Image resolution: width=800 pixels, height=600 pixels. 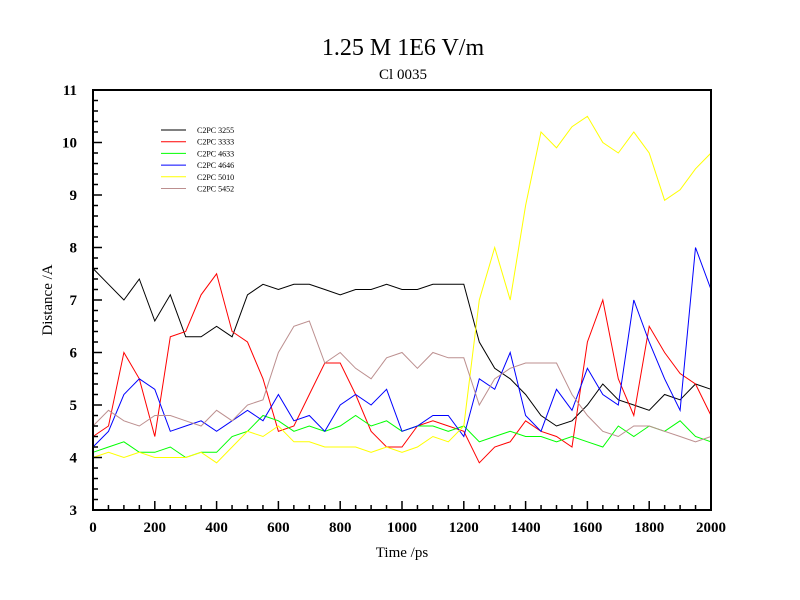 What do you see at coordinates (215, 130) in the screenshot?
I see `legend-label: C2PC 3255` at bounding box center [215, 130].